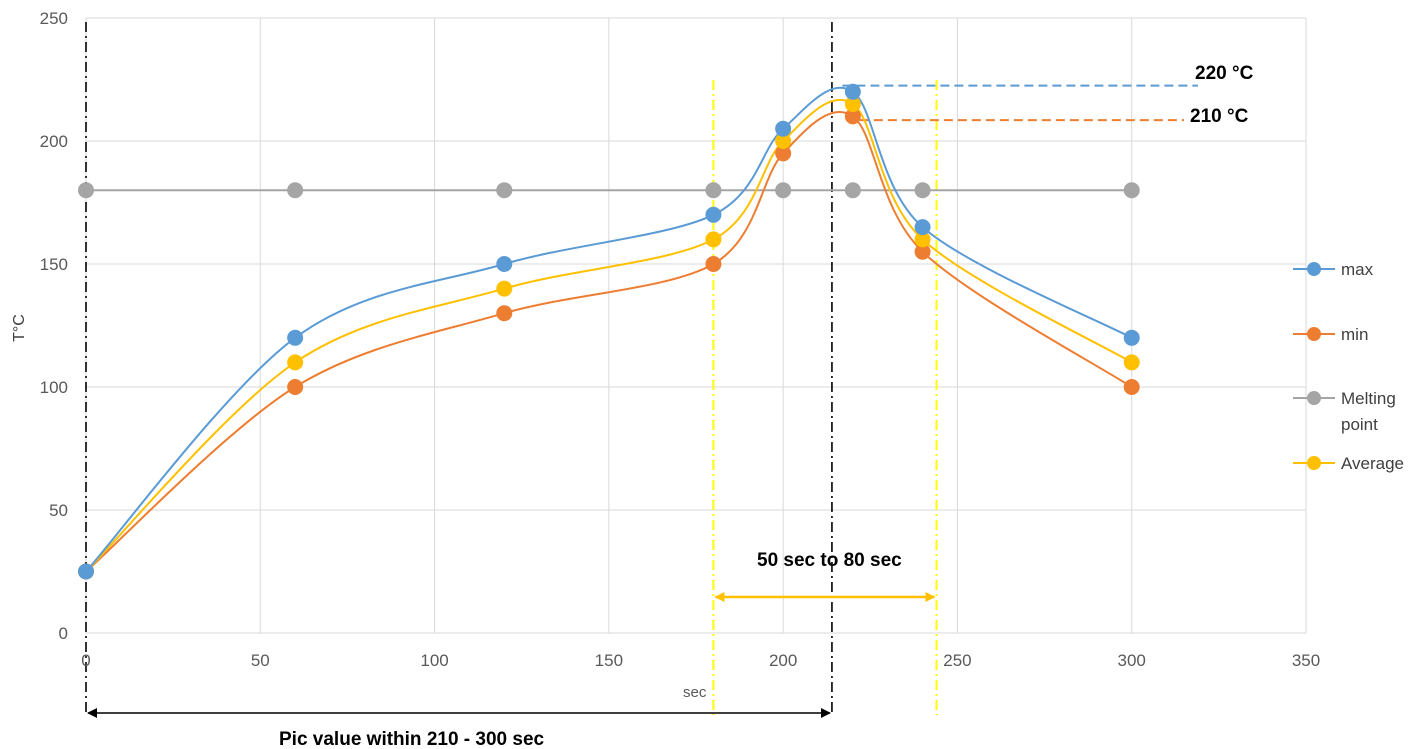  I want to click on legend: max min Melting point Average, so click(1348, 366).